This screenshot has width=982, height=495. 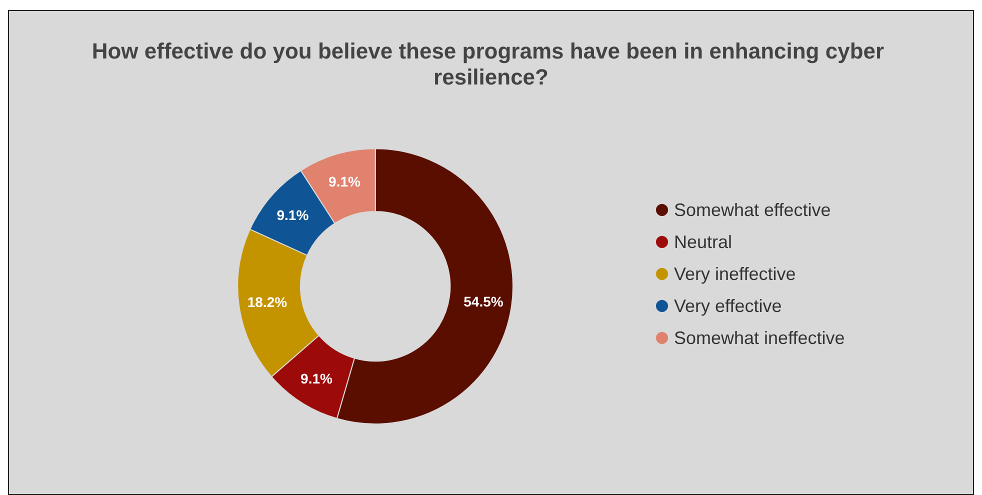 What do you see at coordinates (735, 274) in the screenshot?
I see `legend-label: Very ineffective` at bounding box center [735, 274].